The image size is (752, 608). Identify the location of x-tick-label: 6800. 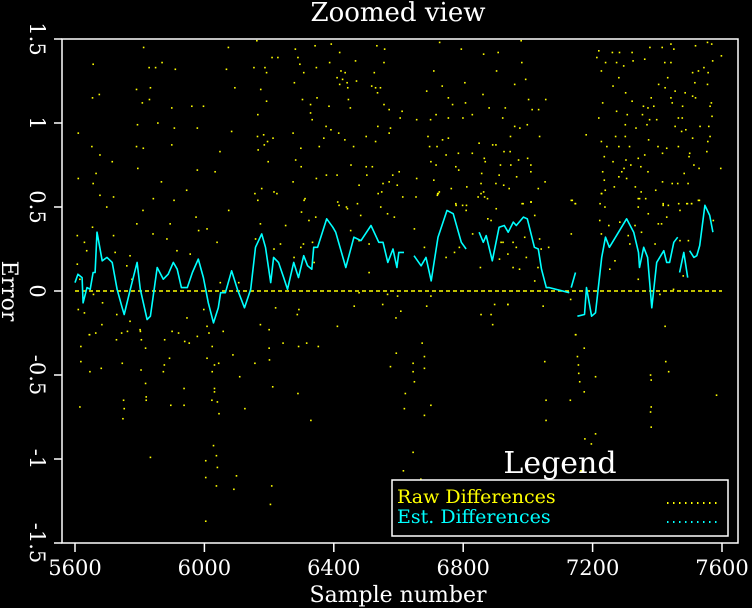
(462, 568).